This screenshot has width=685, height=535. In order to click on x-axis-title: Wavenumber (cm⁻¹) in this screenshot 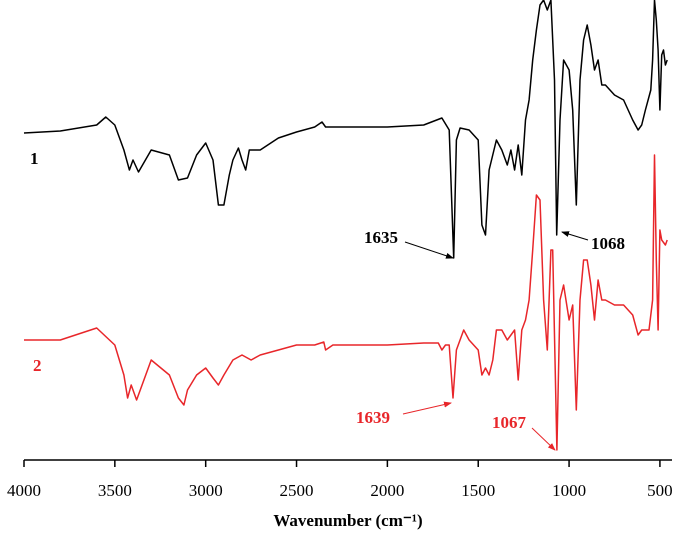, I will do `click(347, 520)`.